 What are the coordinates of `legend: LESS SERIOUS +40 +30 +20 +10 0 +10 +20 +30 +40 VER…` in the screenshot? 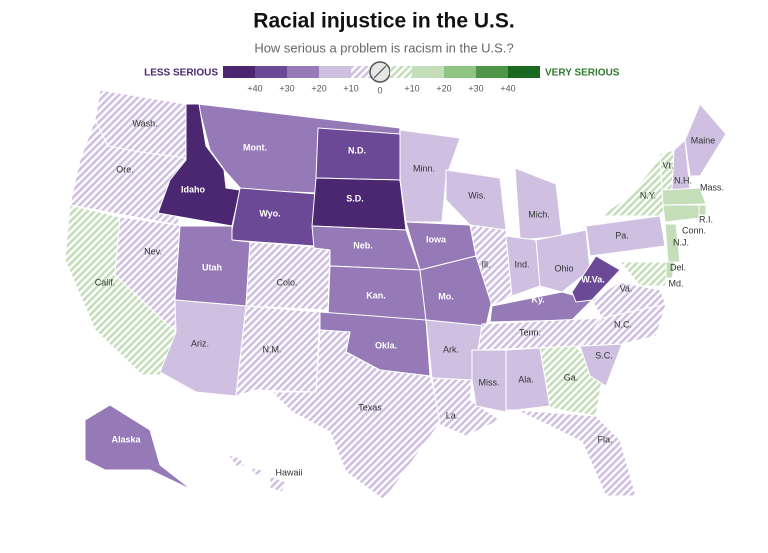 It's located at (382, 78).